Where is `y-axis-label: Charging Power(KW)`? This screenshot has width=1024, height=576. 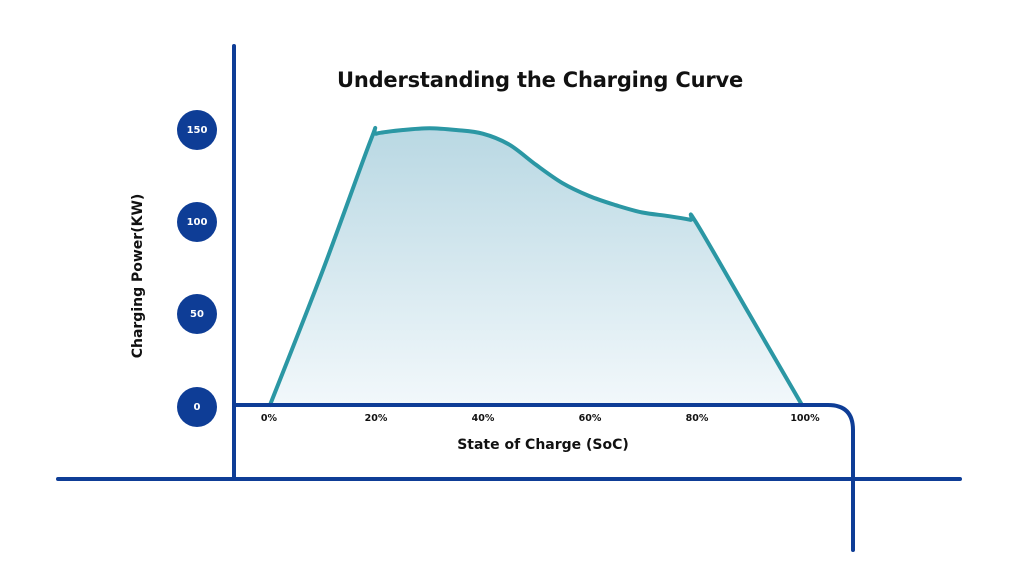
y-axis-label: Charging Power(KW) is located at coordinates (138, 276).